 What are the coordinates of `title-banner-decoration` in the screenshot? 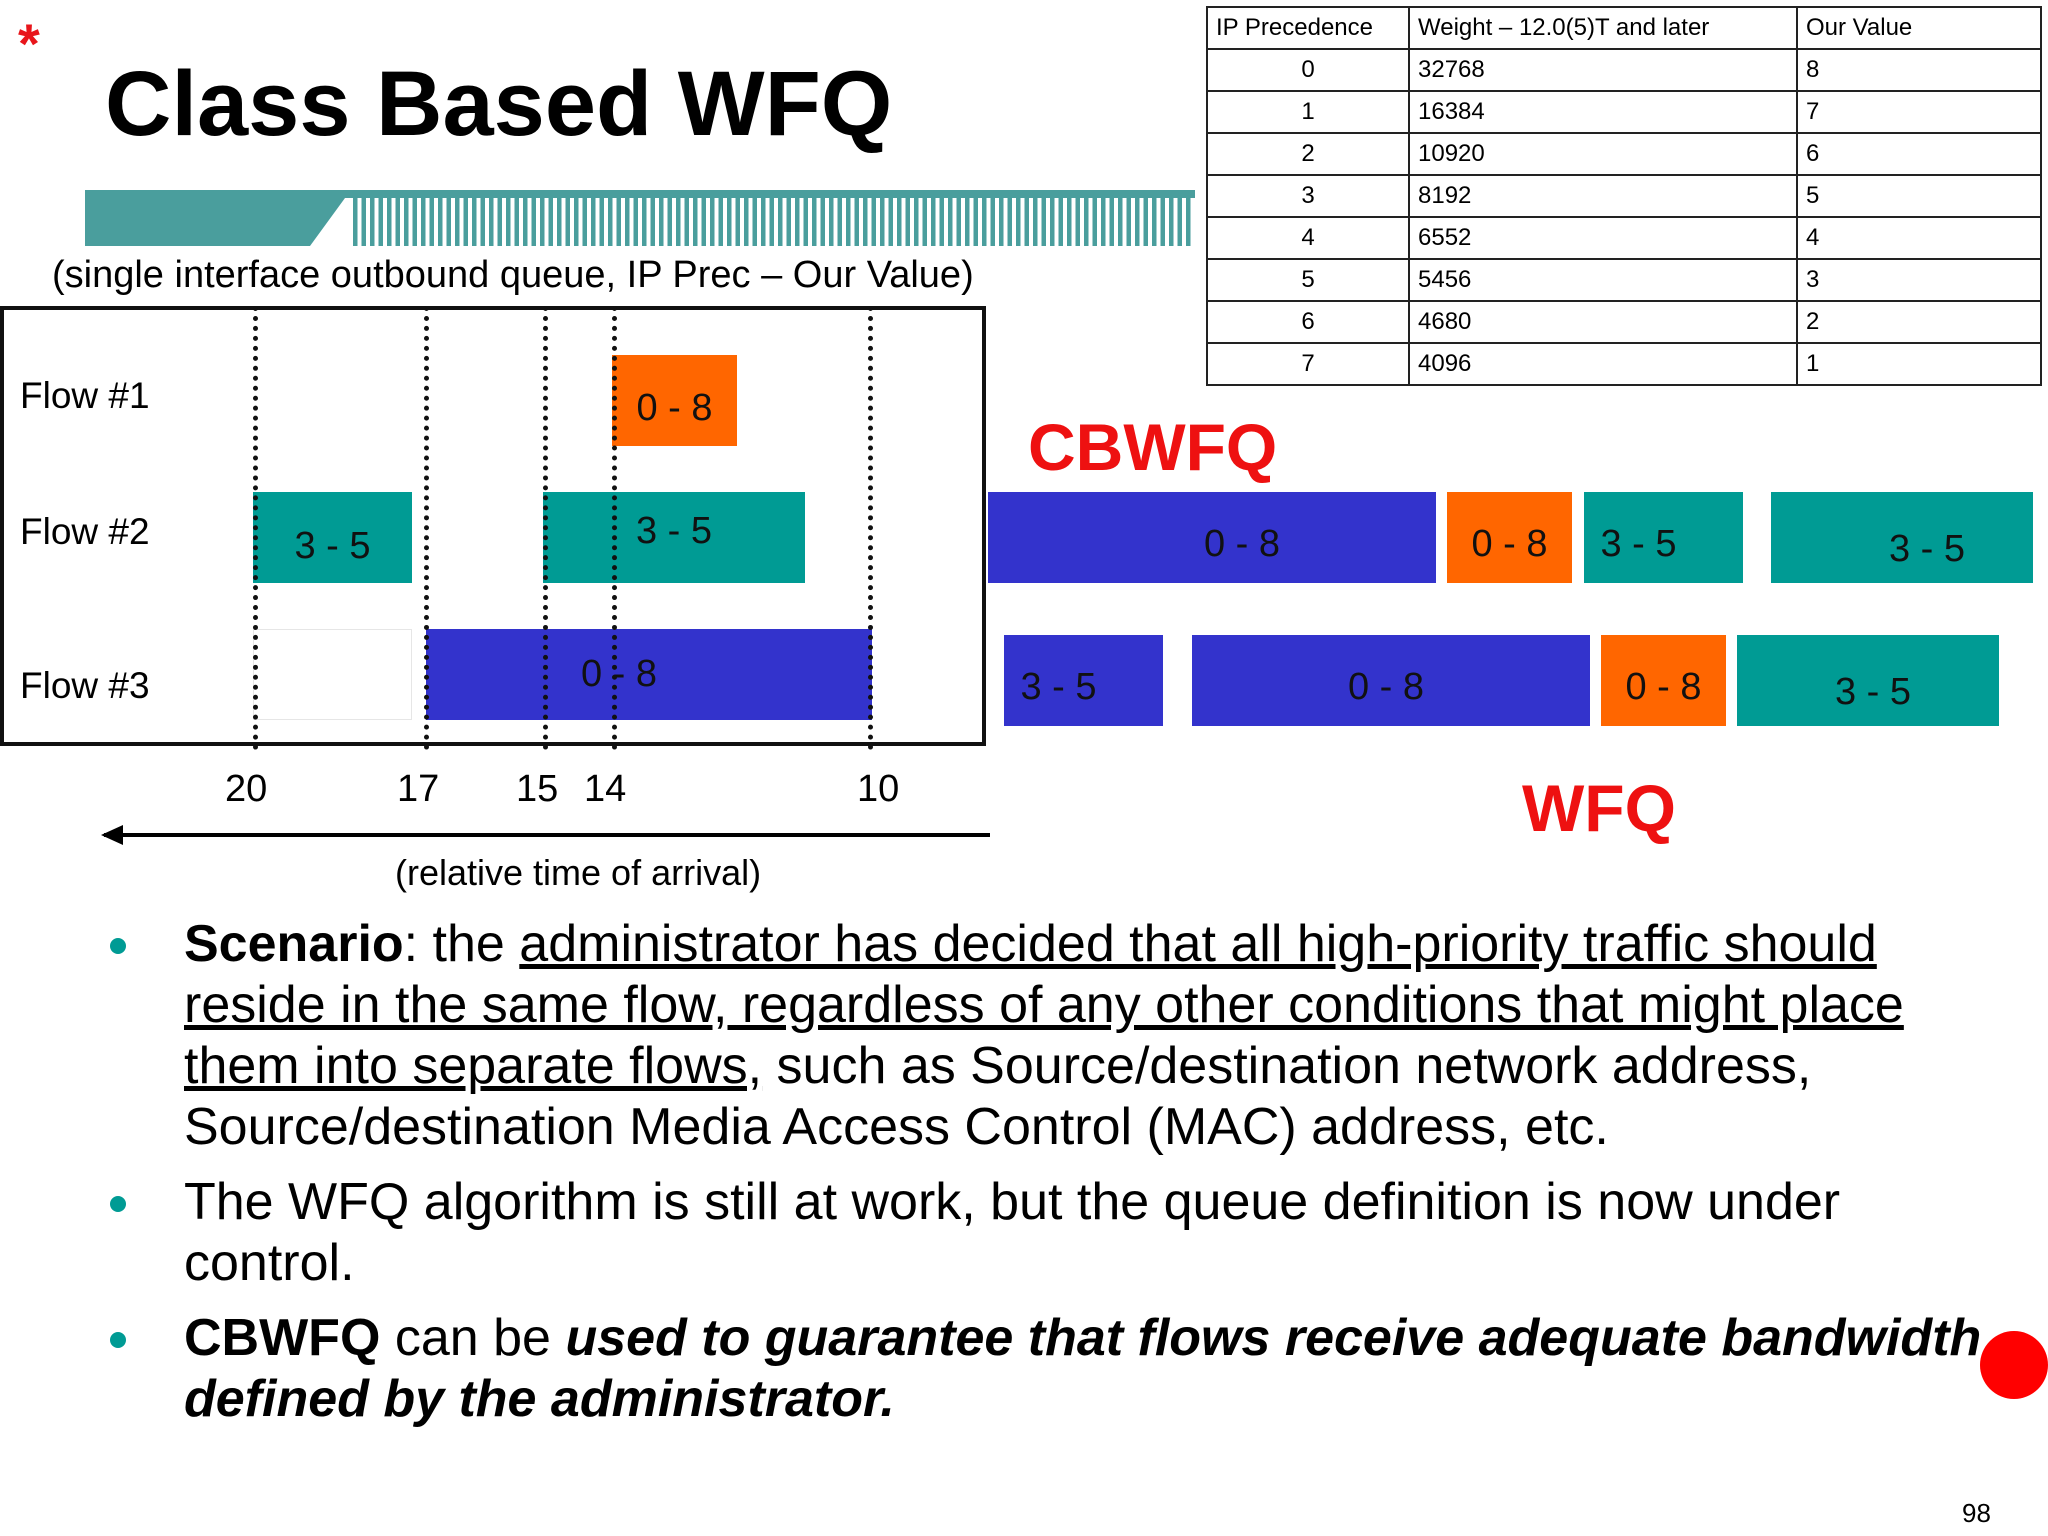 It's located at (640, 218).